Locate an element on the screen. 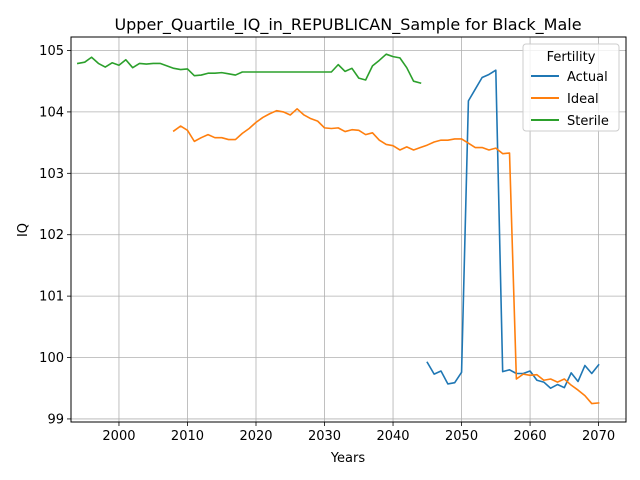 Image resolution: width=640 pixels, height=480 pixels. y-tick-label: 102 is located at coordinates (51, 235).